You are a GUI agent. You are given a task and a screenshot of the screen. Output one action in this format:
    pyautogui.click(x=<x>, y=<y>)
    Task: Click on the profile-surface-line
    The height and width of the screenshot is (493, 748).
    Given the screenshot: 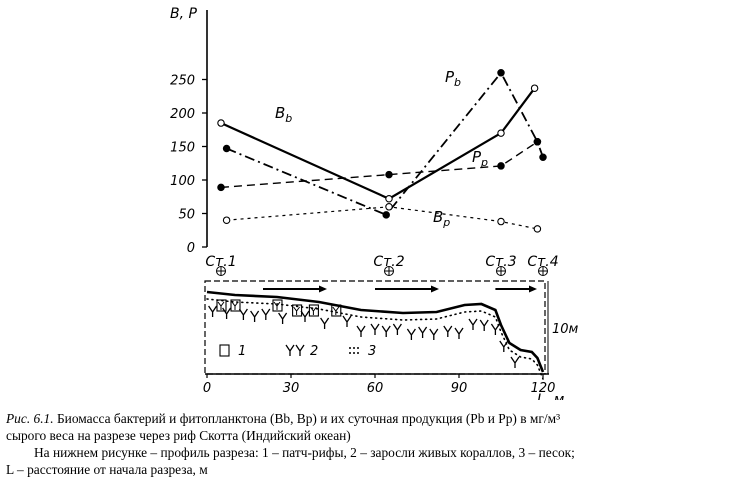 What is the action you would take?
    pyautogui.click(x=375, y=331)
    